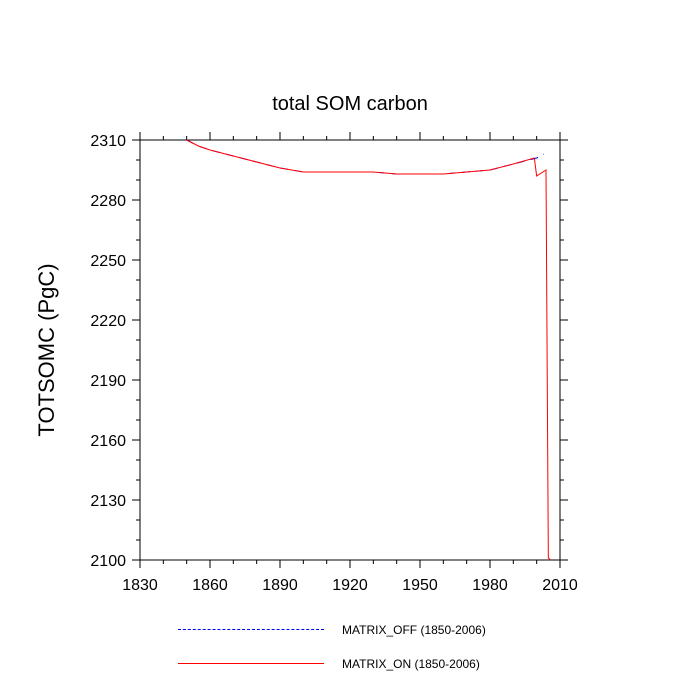  Describe the element at coordinates (108, 321) in the screenshot. I see `y-tick-label: 2220` at that location.